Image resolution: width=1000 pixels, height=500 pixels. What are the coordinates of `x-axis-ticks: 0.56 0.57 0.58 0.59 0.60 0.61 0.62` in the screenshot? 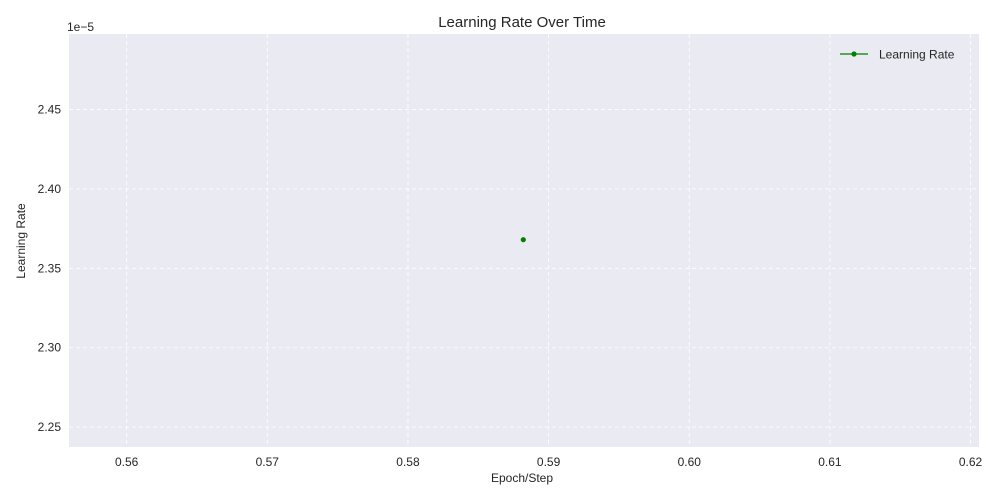 It's located at (549, 462).